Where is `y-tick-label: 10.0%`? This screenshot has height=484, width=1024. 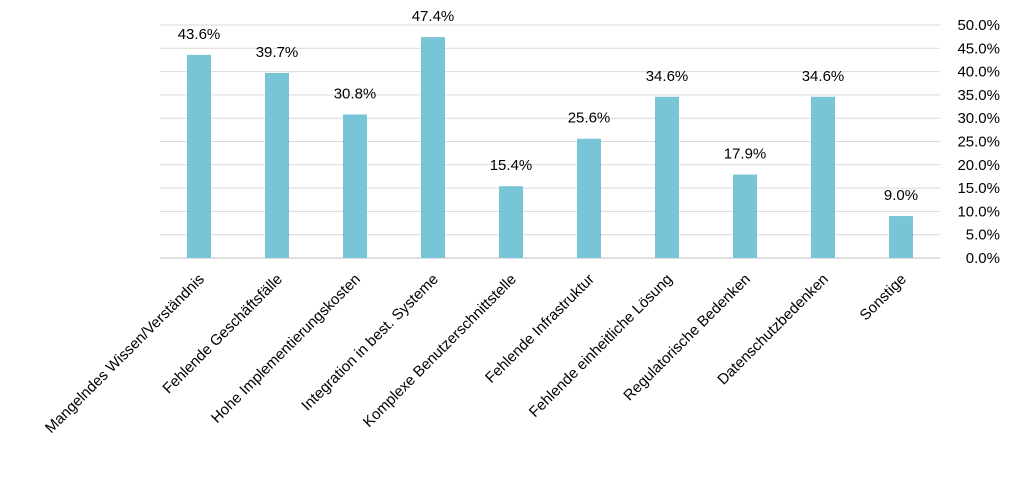
y-tick-label: 10.0% is located at coordinates (978, 211).